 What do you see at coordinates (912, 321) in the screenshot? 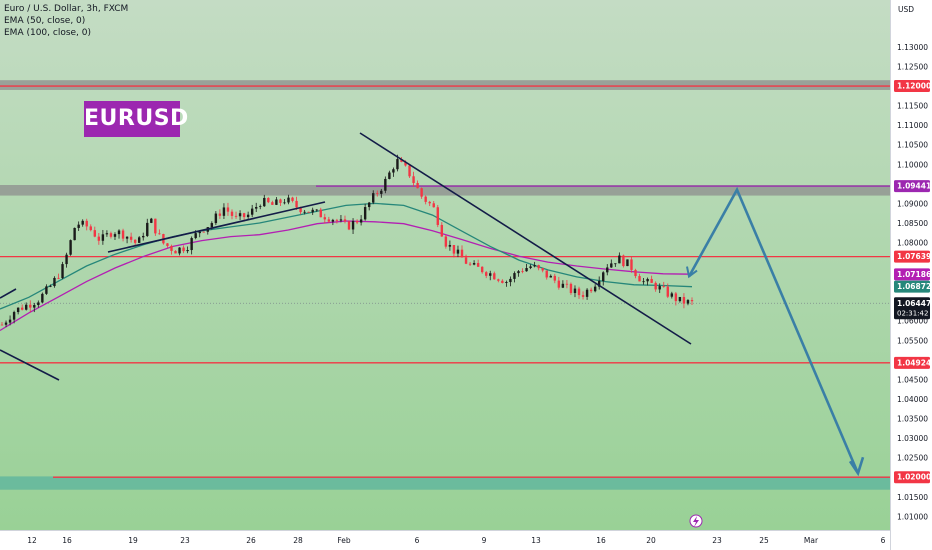
I see `y-tick-label: 1.06000` at bounding box center [912, 321].